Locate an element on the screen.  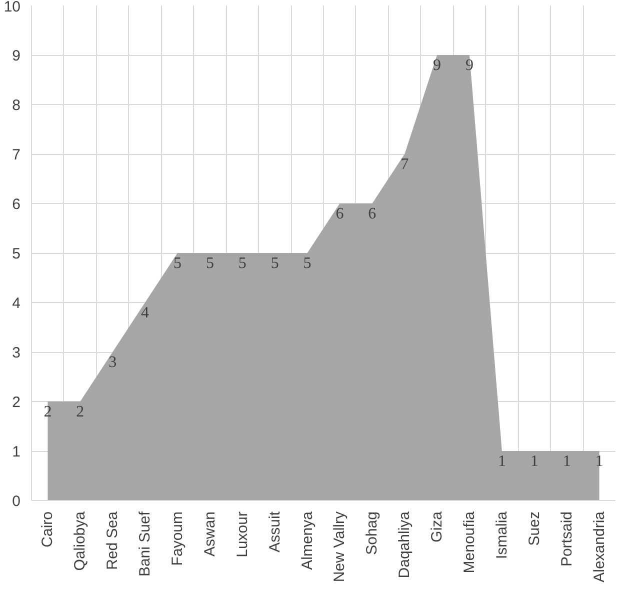
y-tick-label: 1 is located at coordinates (16, 452).